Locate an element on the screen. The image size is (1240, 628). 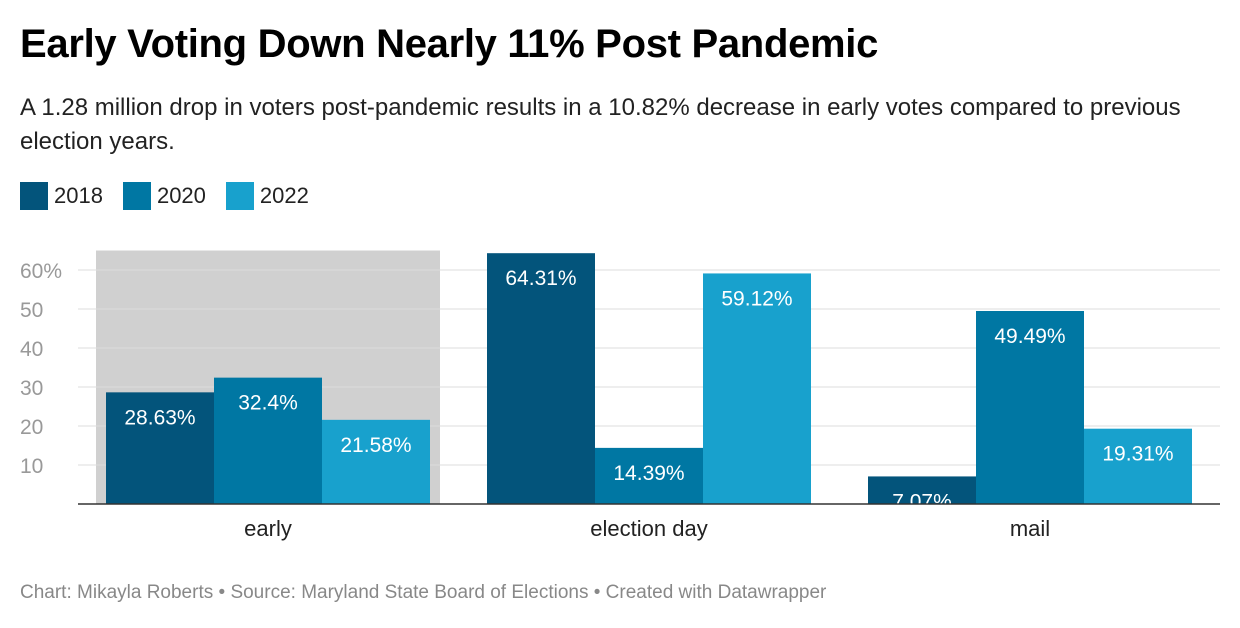
legend-item-2022: 2022 is located at coordinates (267, 196).